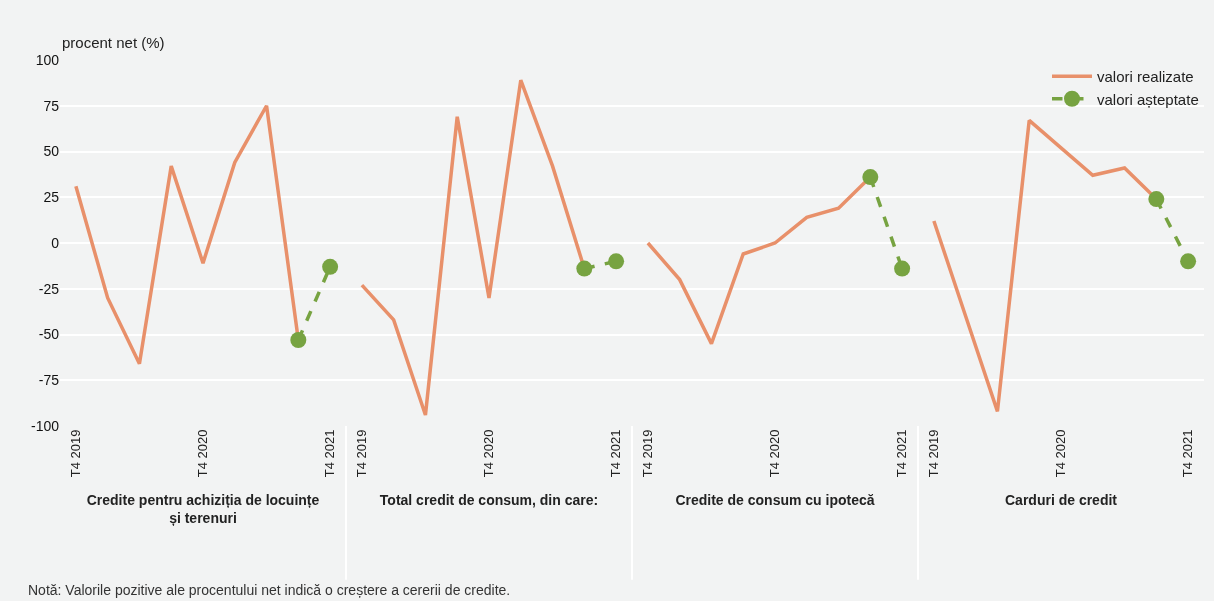  What do you see at coordinates (269, 590) in the screenshot?
I see `text: Notă: Valorile pozitive ale procentului net indică o creștere a cererii de credite.` at bounding box center [269, 590].